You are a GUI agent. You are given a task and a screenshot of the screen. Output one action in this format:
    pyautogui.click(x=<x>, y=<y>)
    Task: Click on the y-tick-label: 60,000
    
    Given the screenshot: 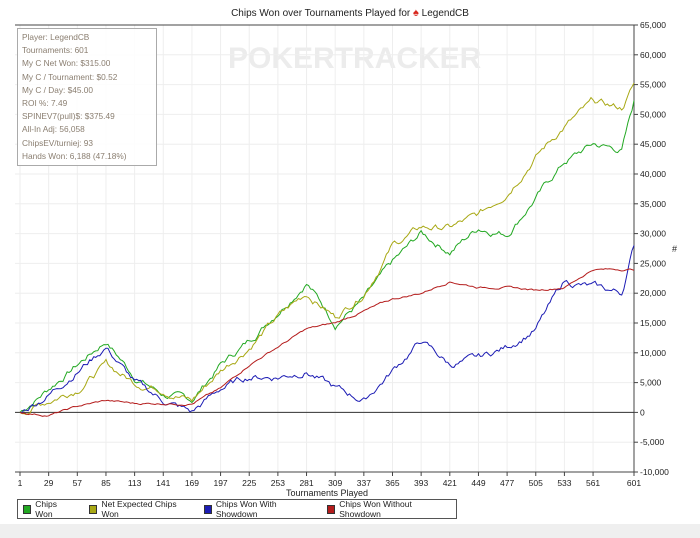 What is the action you would take?
    pyautogui.click(x=653, y=55)
    